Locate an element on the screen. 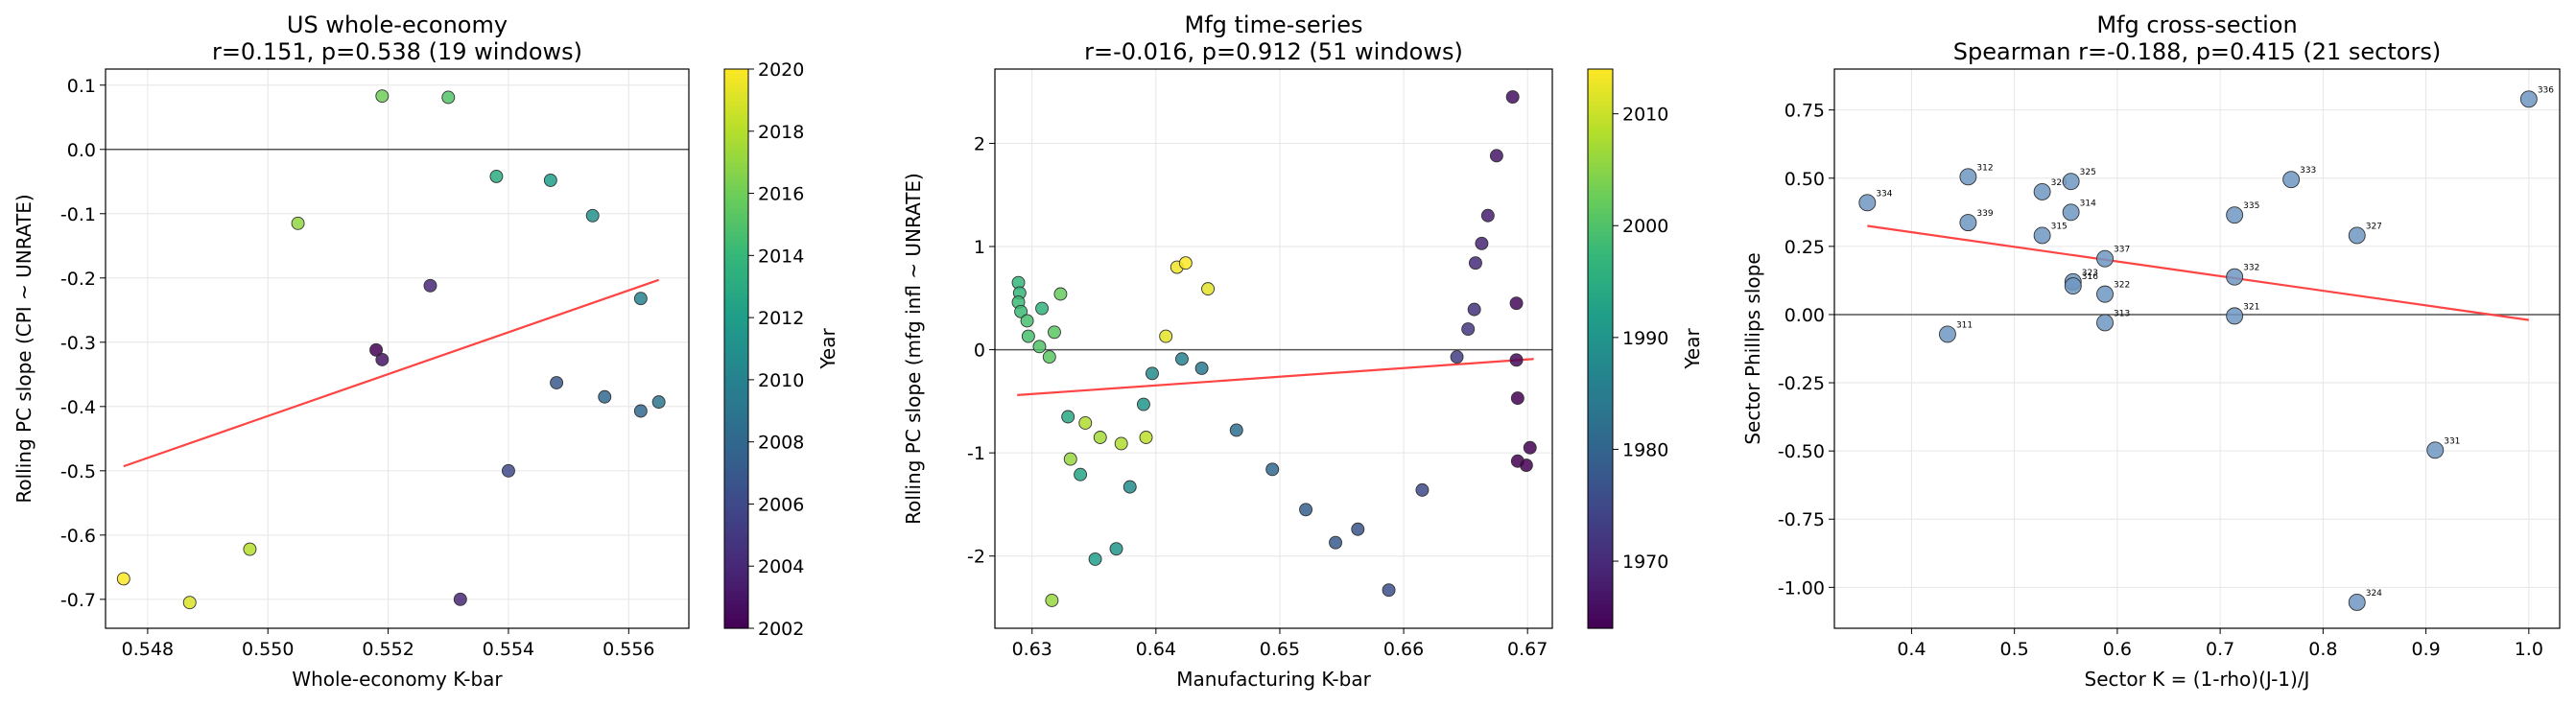  colorbar-tick-label: 2014 is located at coordinates (781, 256).